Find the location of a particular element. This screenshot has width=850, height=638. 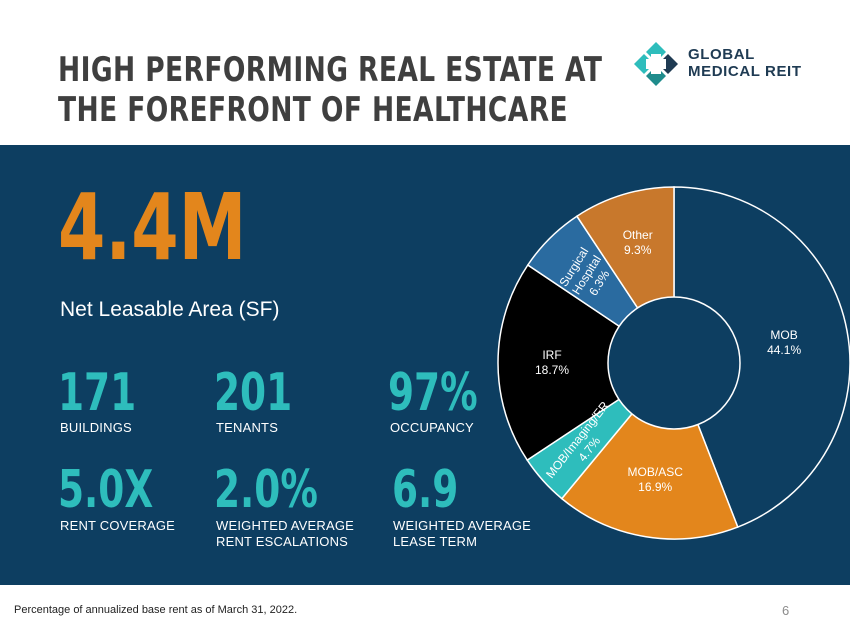

cross-logo-icon is located at coordinates (656, 64).